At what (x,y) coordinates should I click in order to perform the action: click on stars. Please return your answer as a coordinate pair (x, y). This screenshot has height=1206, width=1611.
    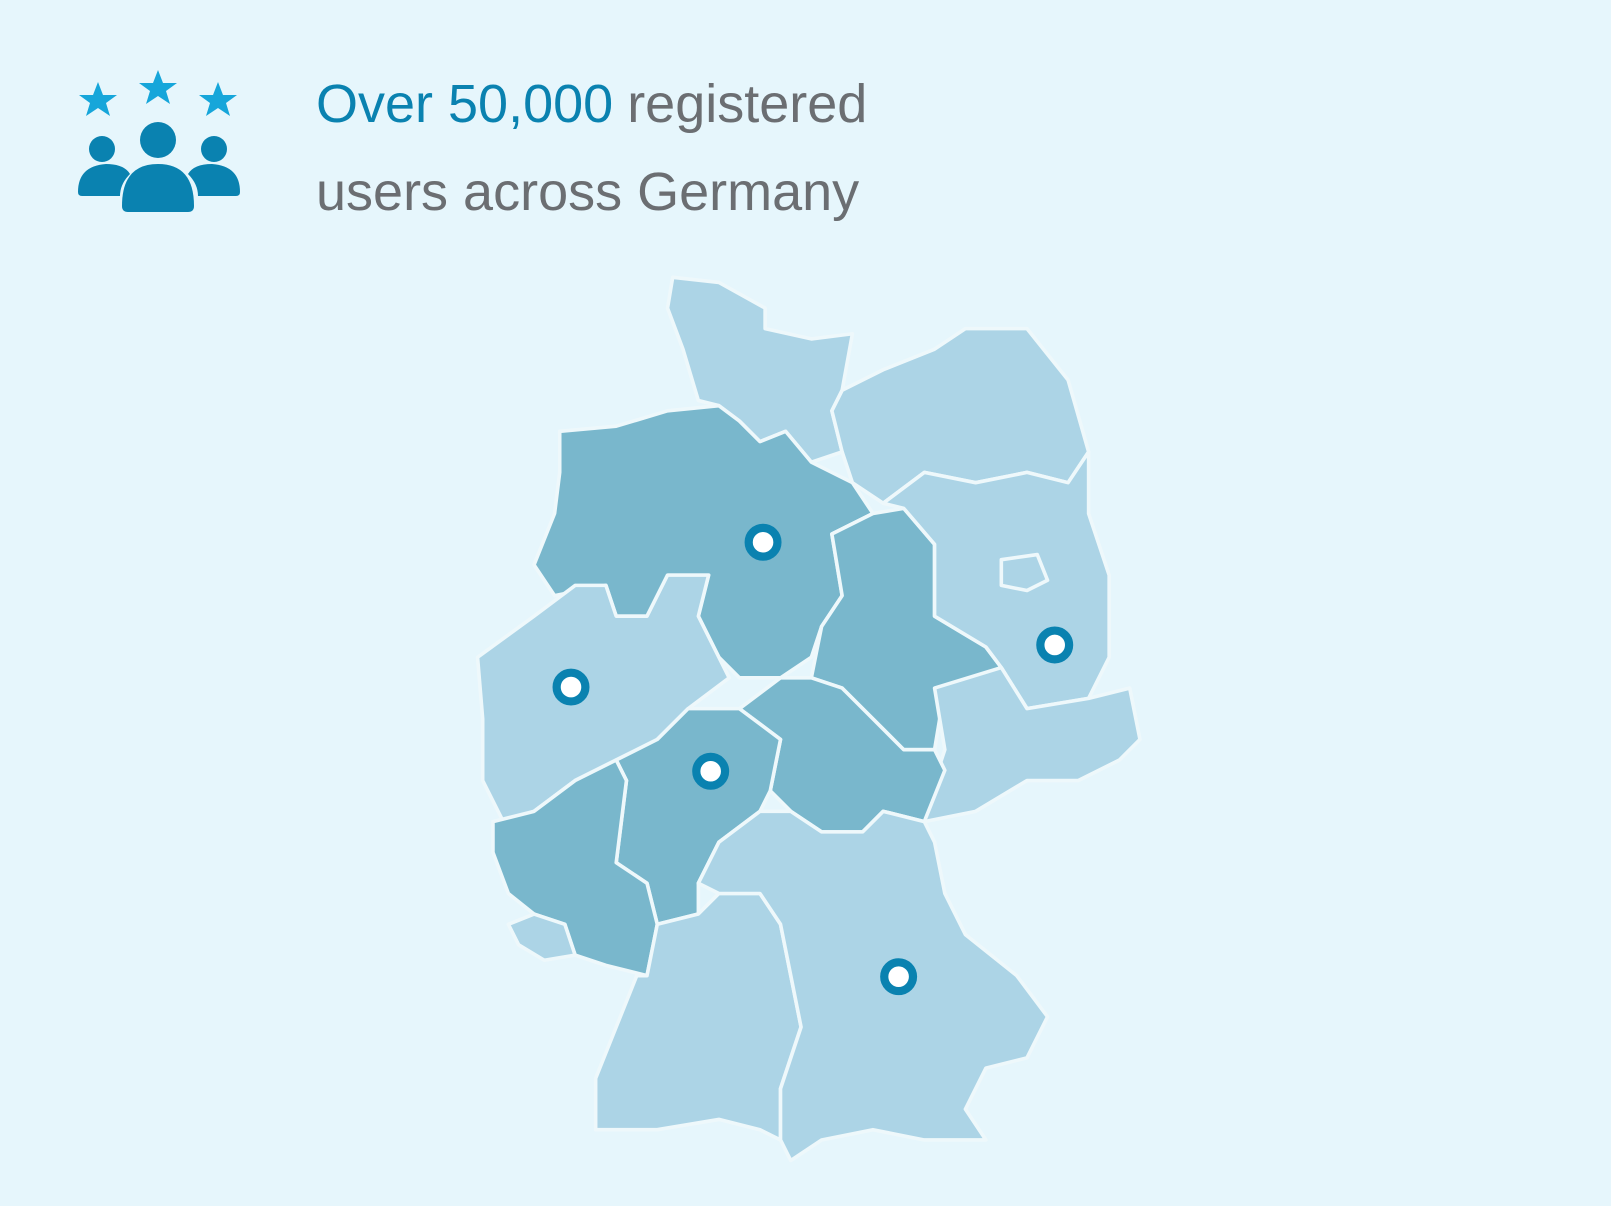
    Looking at the image, I should click on (158, 93).